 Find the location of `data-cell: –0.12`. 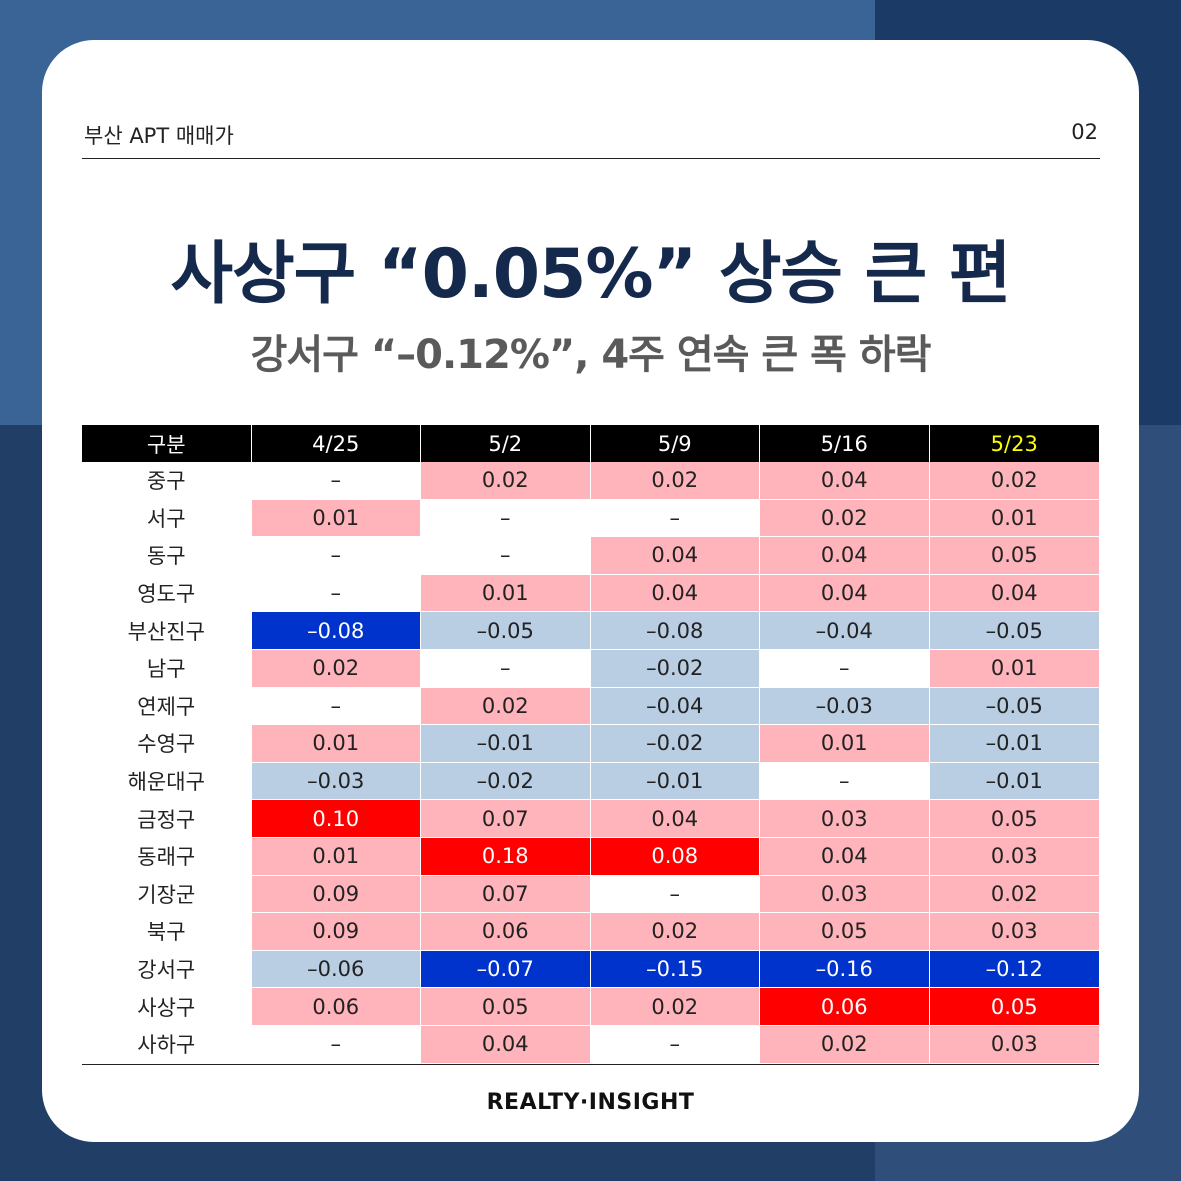

data-cell: –0.12 is located at coordinates (1014, 969).